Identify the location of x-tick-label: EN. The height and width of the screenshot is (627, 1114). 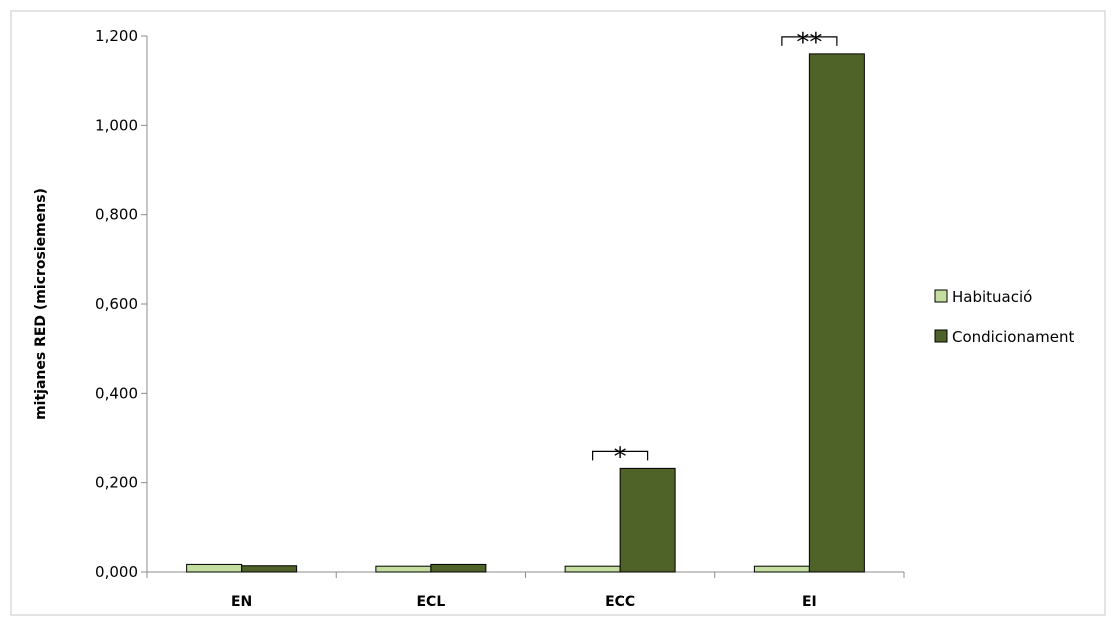
(241, 602).